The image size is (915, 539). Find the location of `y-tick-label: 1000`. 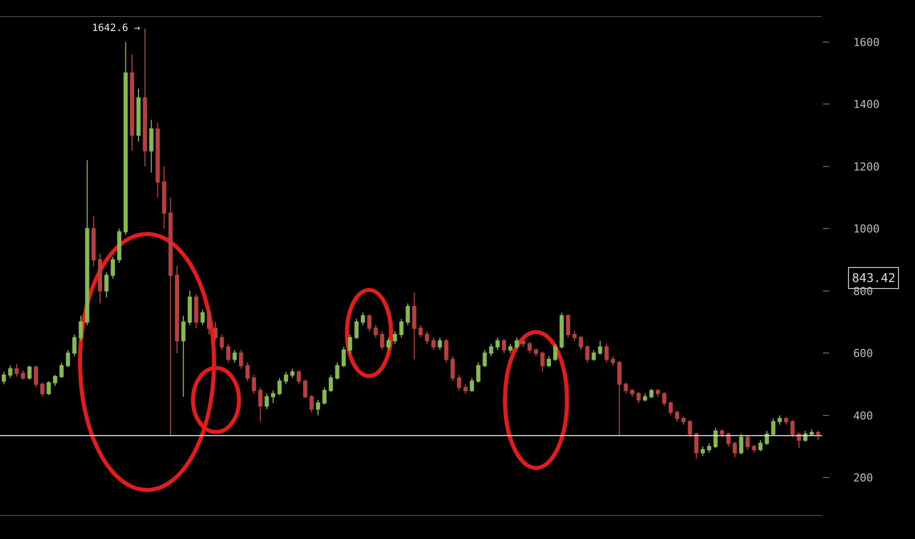

y-tick-label: 1000 is located at coordinates (866, 229).